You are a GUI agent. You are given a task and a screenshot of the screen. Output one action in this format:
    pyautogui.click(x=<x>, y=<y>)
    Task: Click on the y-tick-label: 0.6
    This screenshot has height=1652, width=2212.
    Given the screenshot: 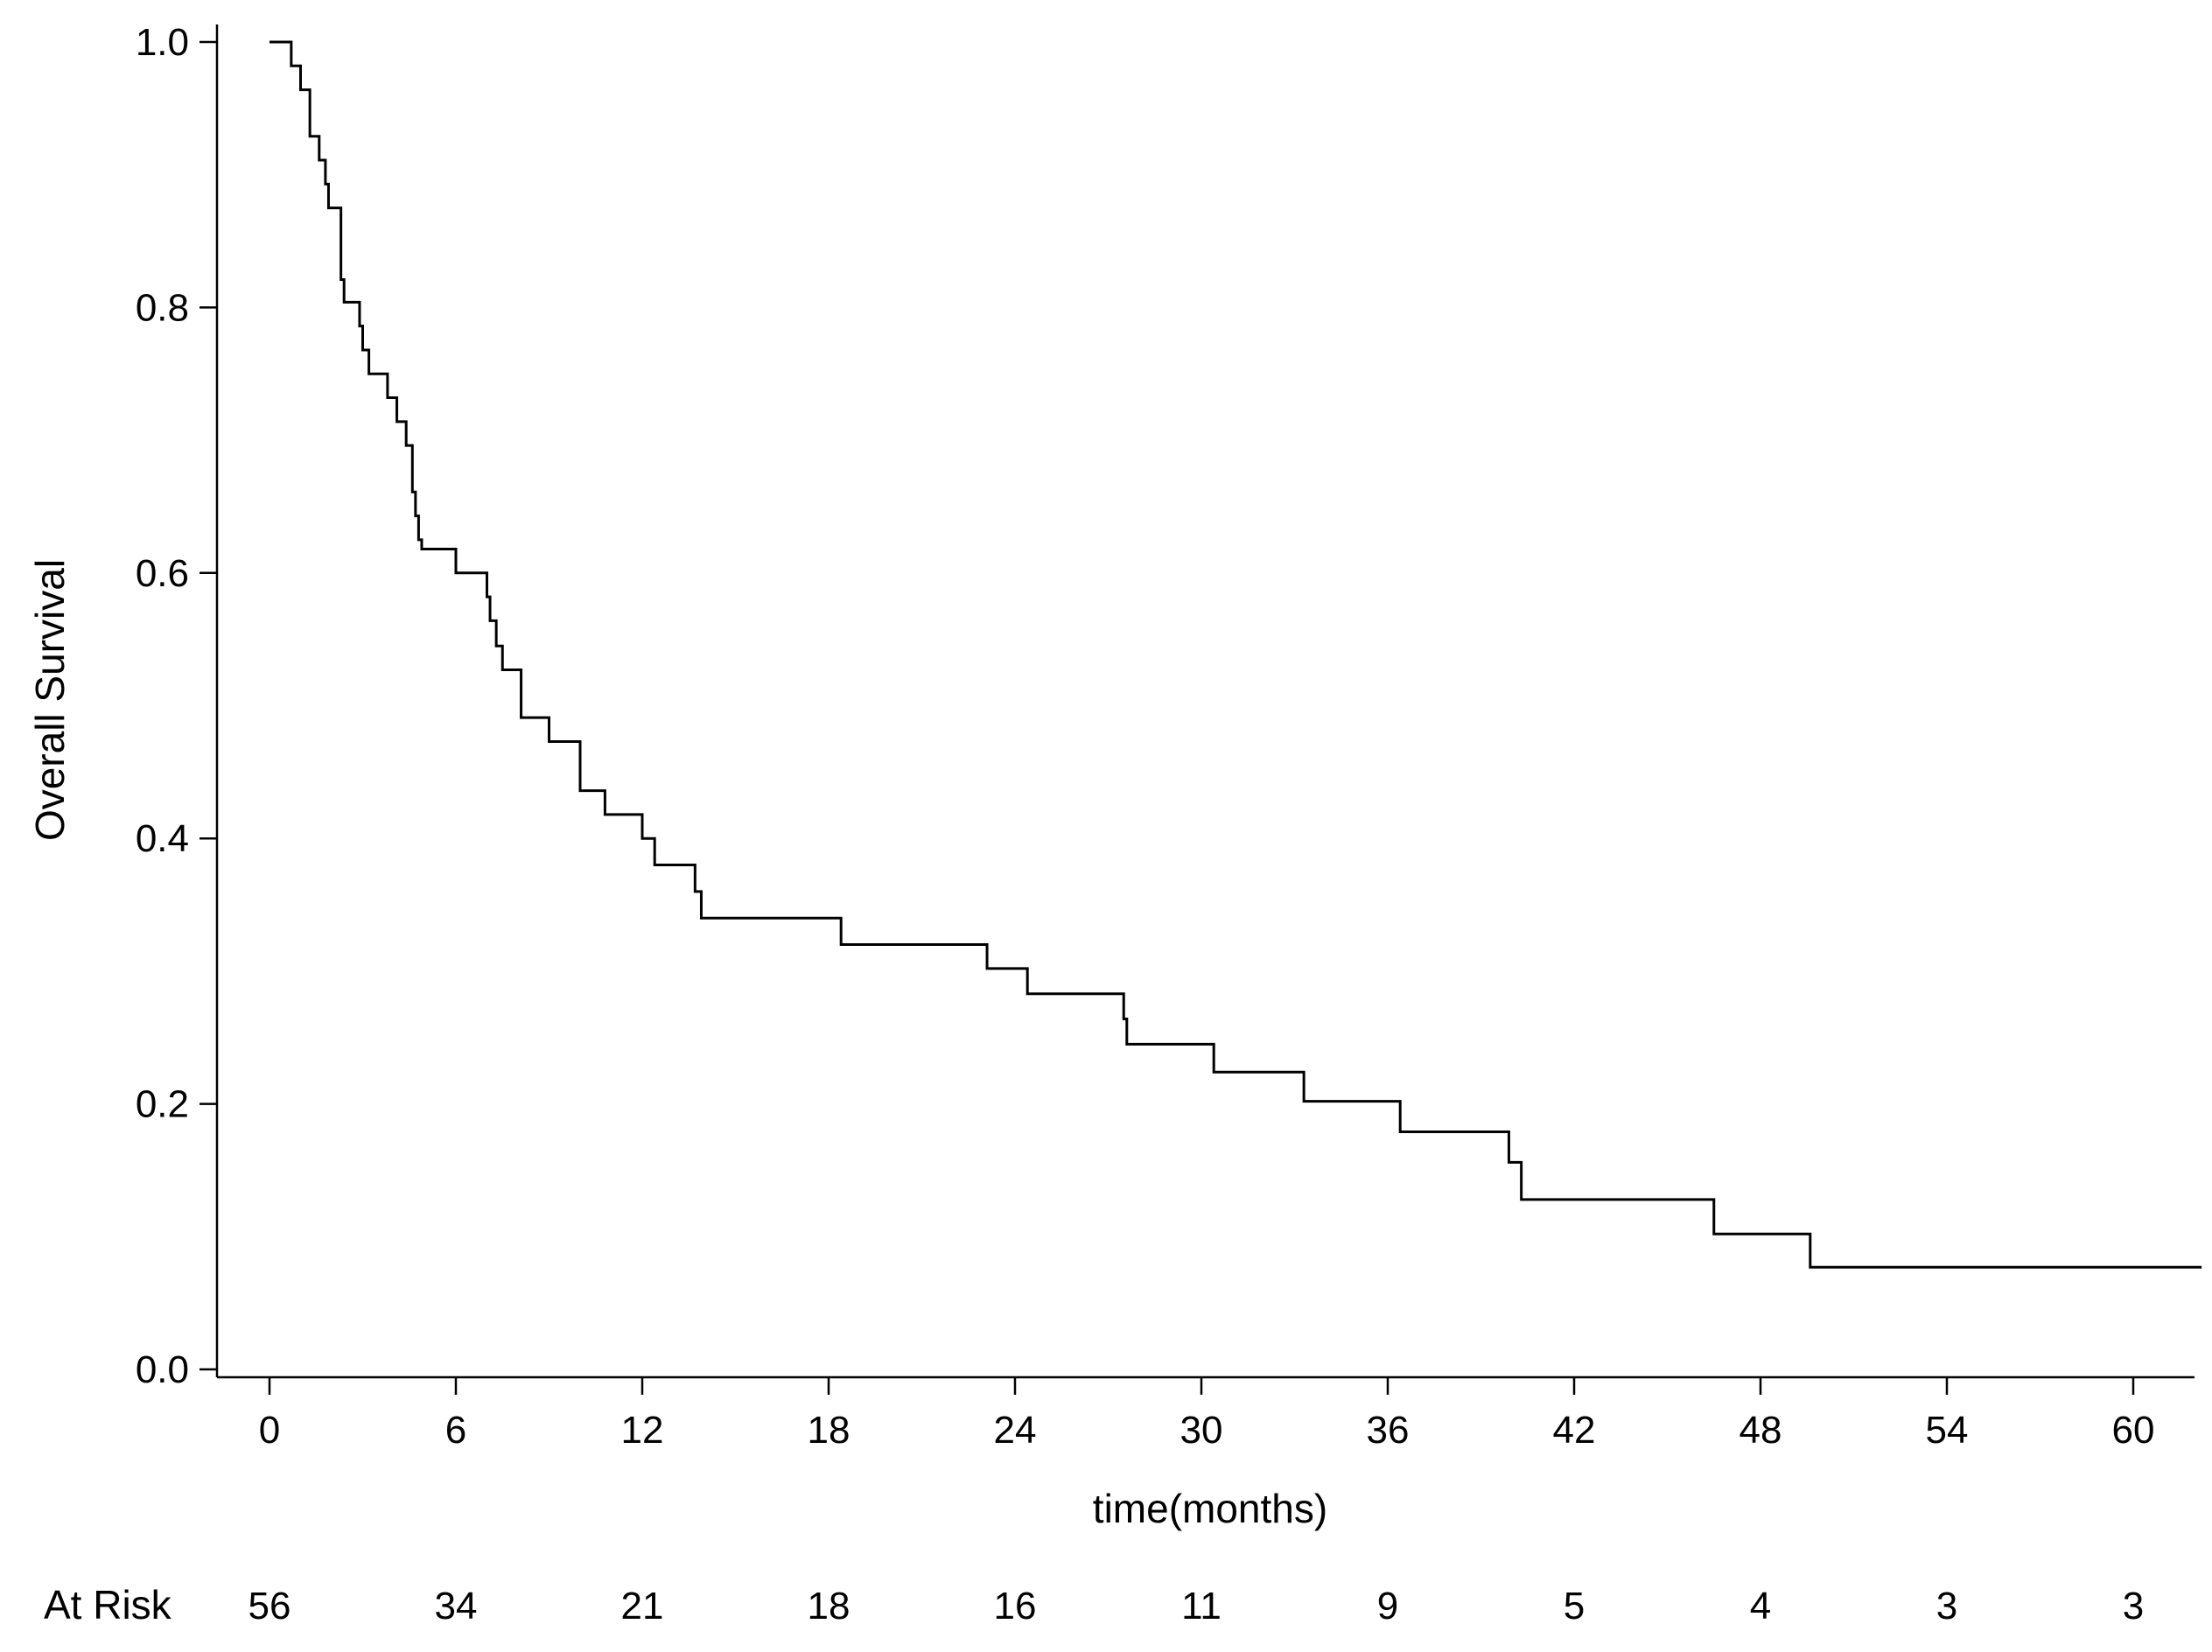 What is the action you would take?
    pyautogui.click(x=162, y=573)
    